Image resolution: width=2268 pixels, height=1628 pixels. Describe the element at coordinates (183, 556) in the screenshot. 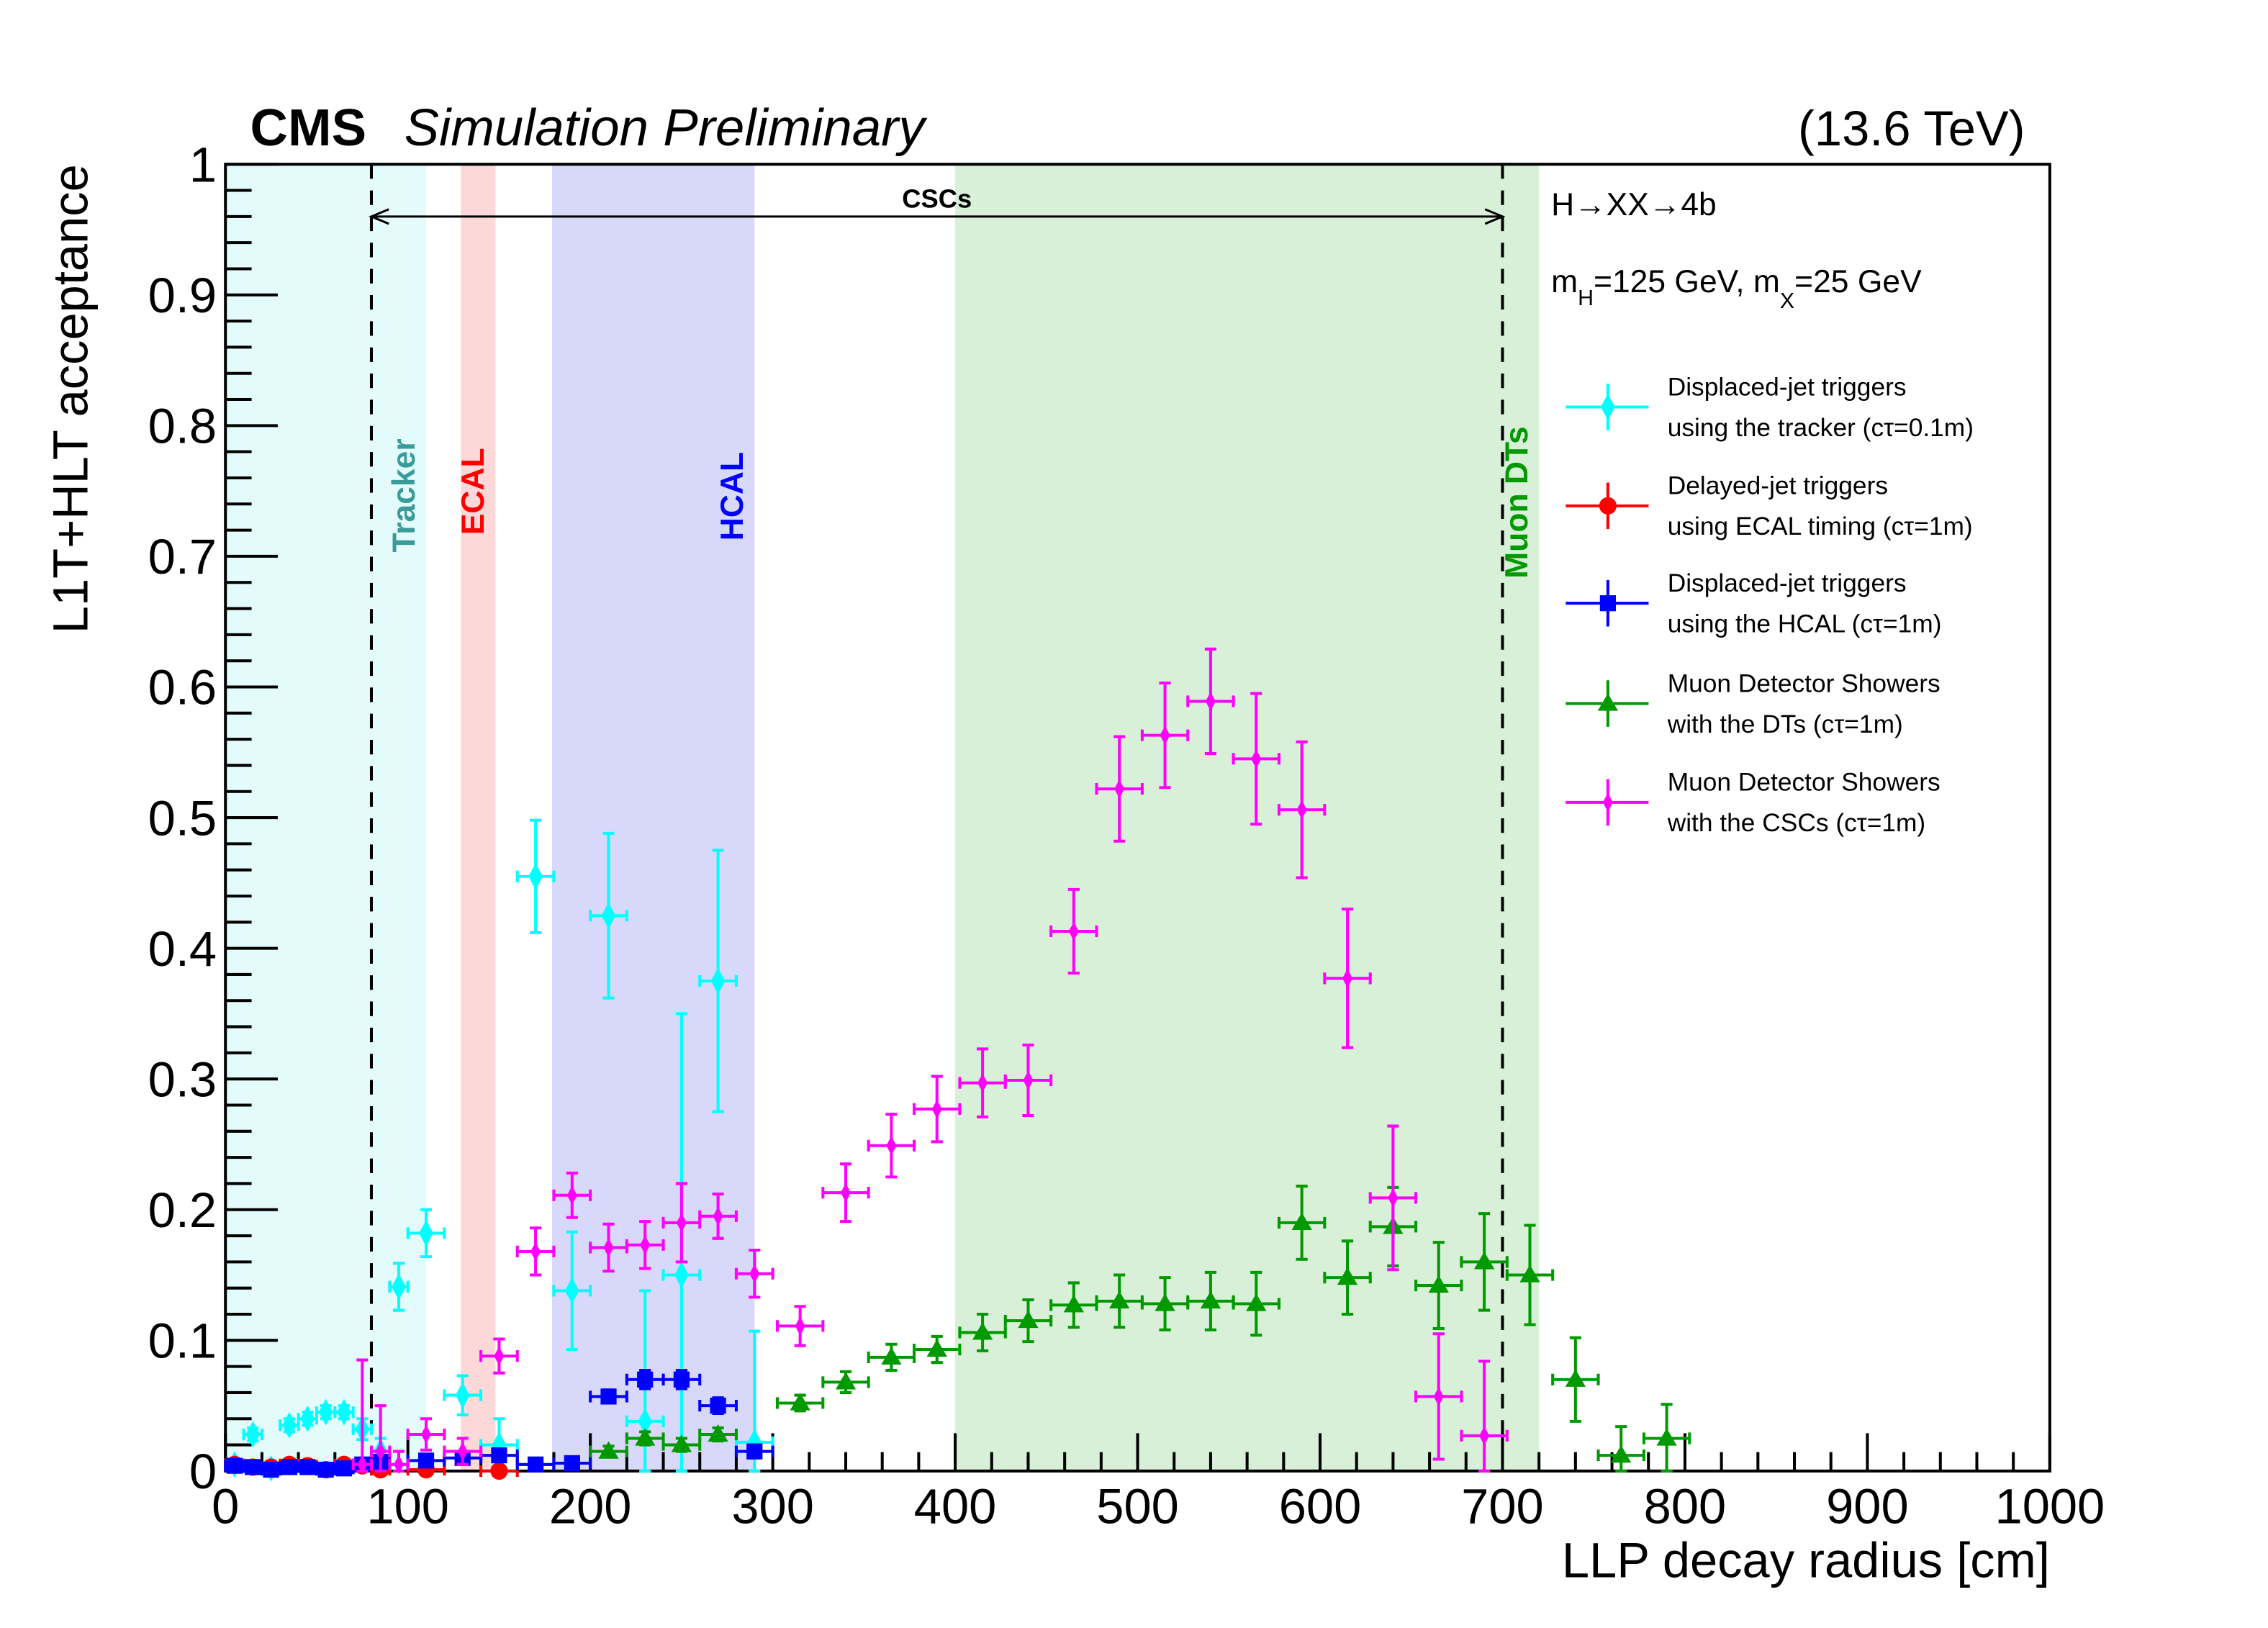

I see `y-tick-label: 0.7` at that location.